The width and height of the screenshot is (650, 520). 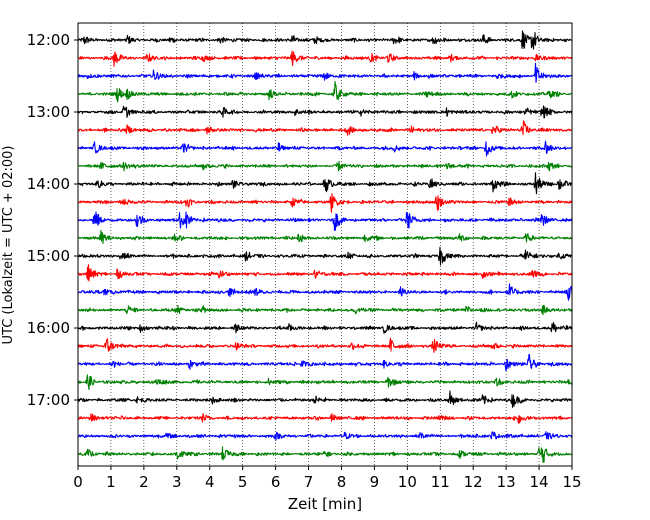 I want to click on x-tick-label: 9, so click(x=375, y=482).